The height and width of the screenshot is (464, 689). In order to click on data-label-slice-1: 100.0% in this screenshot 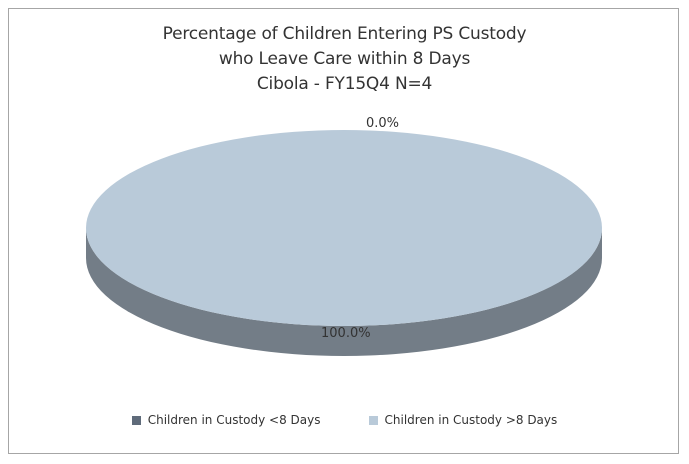, I will do `click(346, 333)`.